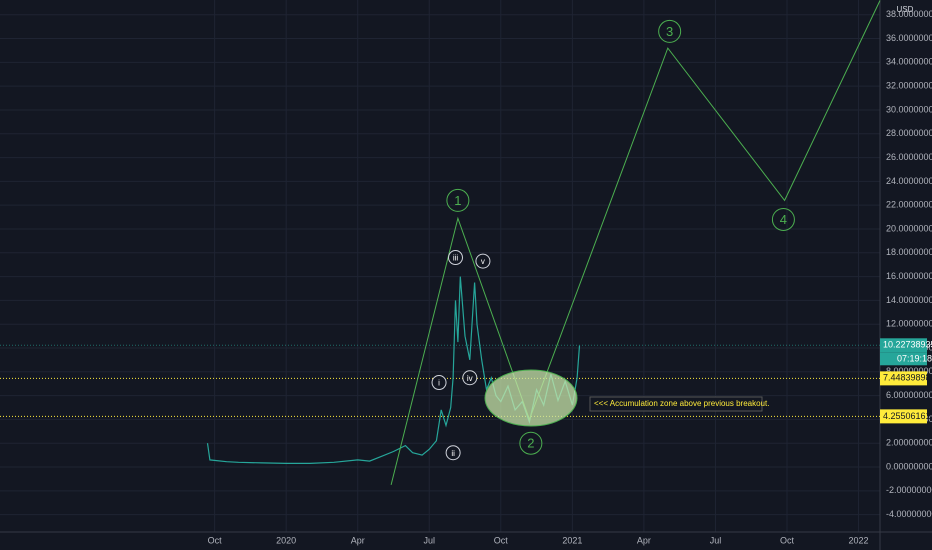  Describe the element at coordinates (909, 38) in the screenshot. I see `y-tick-label: 36.00000000` at that location.